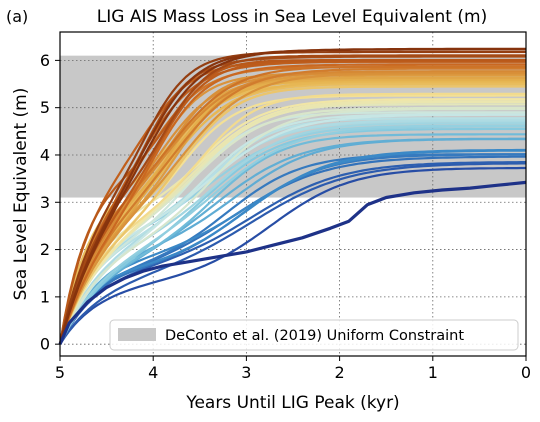 This screenshot has width=540, height=422. I want to click on panel-label: (a), so click(17, 16).